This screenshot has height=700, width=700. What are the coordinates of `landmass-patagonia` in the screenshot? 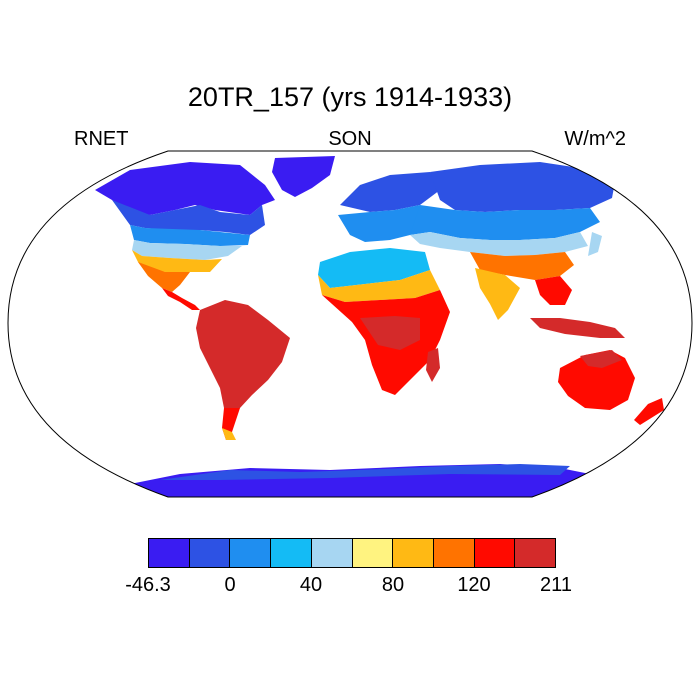 It's located at (229, 434).